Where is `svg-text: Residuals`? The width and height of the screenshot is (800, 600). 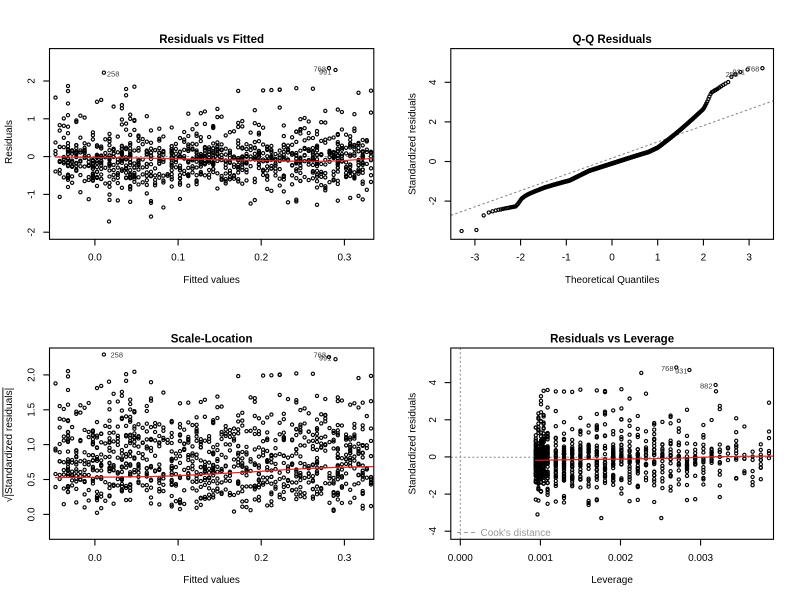 svg-text: Residuals is located at coordinates (9, 142).